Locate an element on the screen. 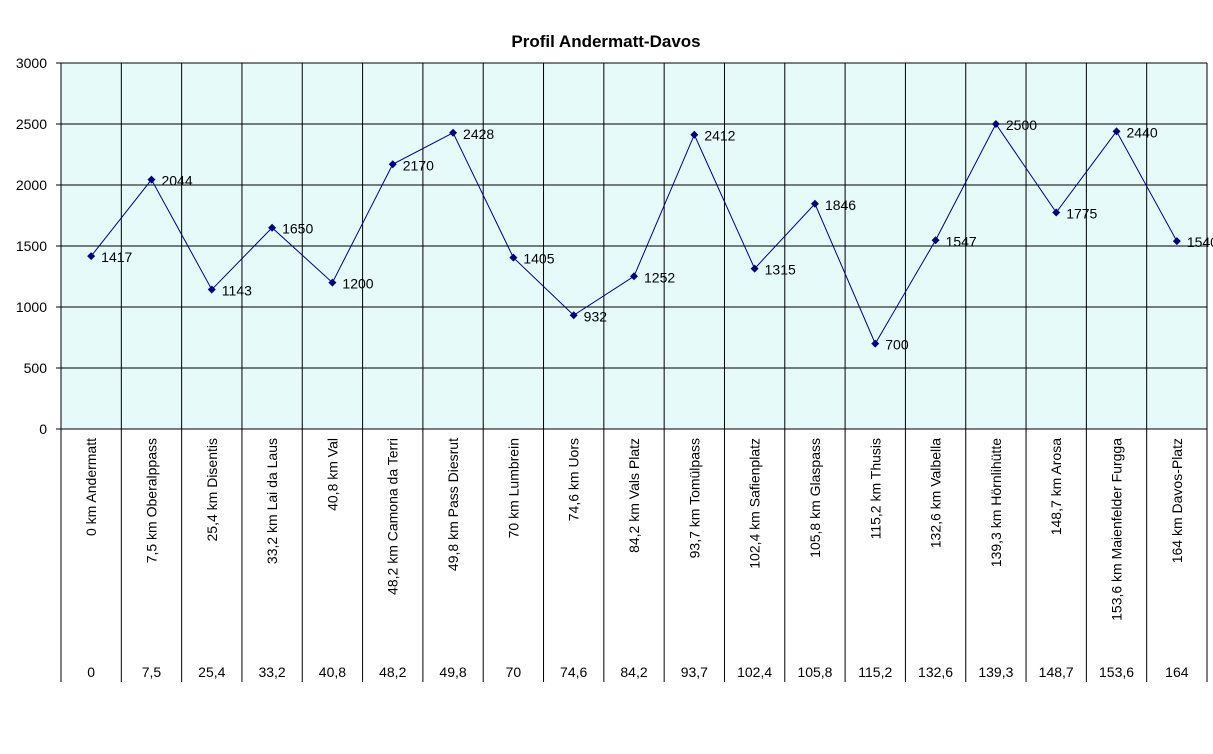 The height and width of the screenshot is (754, 1213). y-tick-label: 0 is located at coordinates (43, 429).